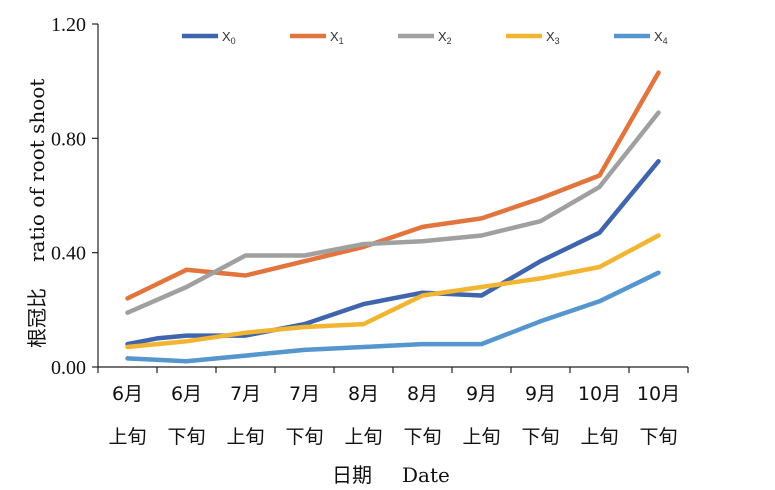  What do you see at coordinates (68, 25) in the screenshot?
I see `y-tick-label: 1.20` at bounding box center [68, 25].